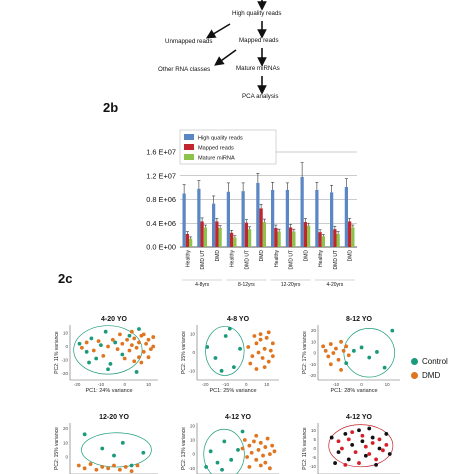  I want to click on legend-swatch-dmd, so click(414, 375).